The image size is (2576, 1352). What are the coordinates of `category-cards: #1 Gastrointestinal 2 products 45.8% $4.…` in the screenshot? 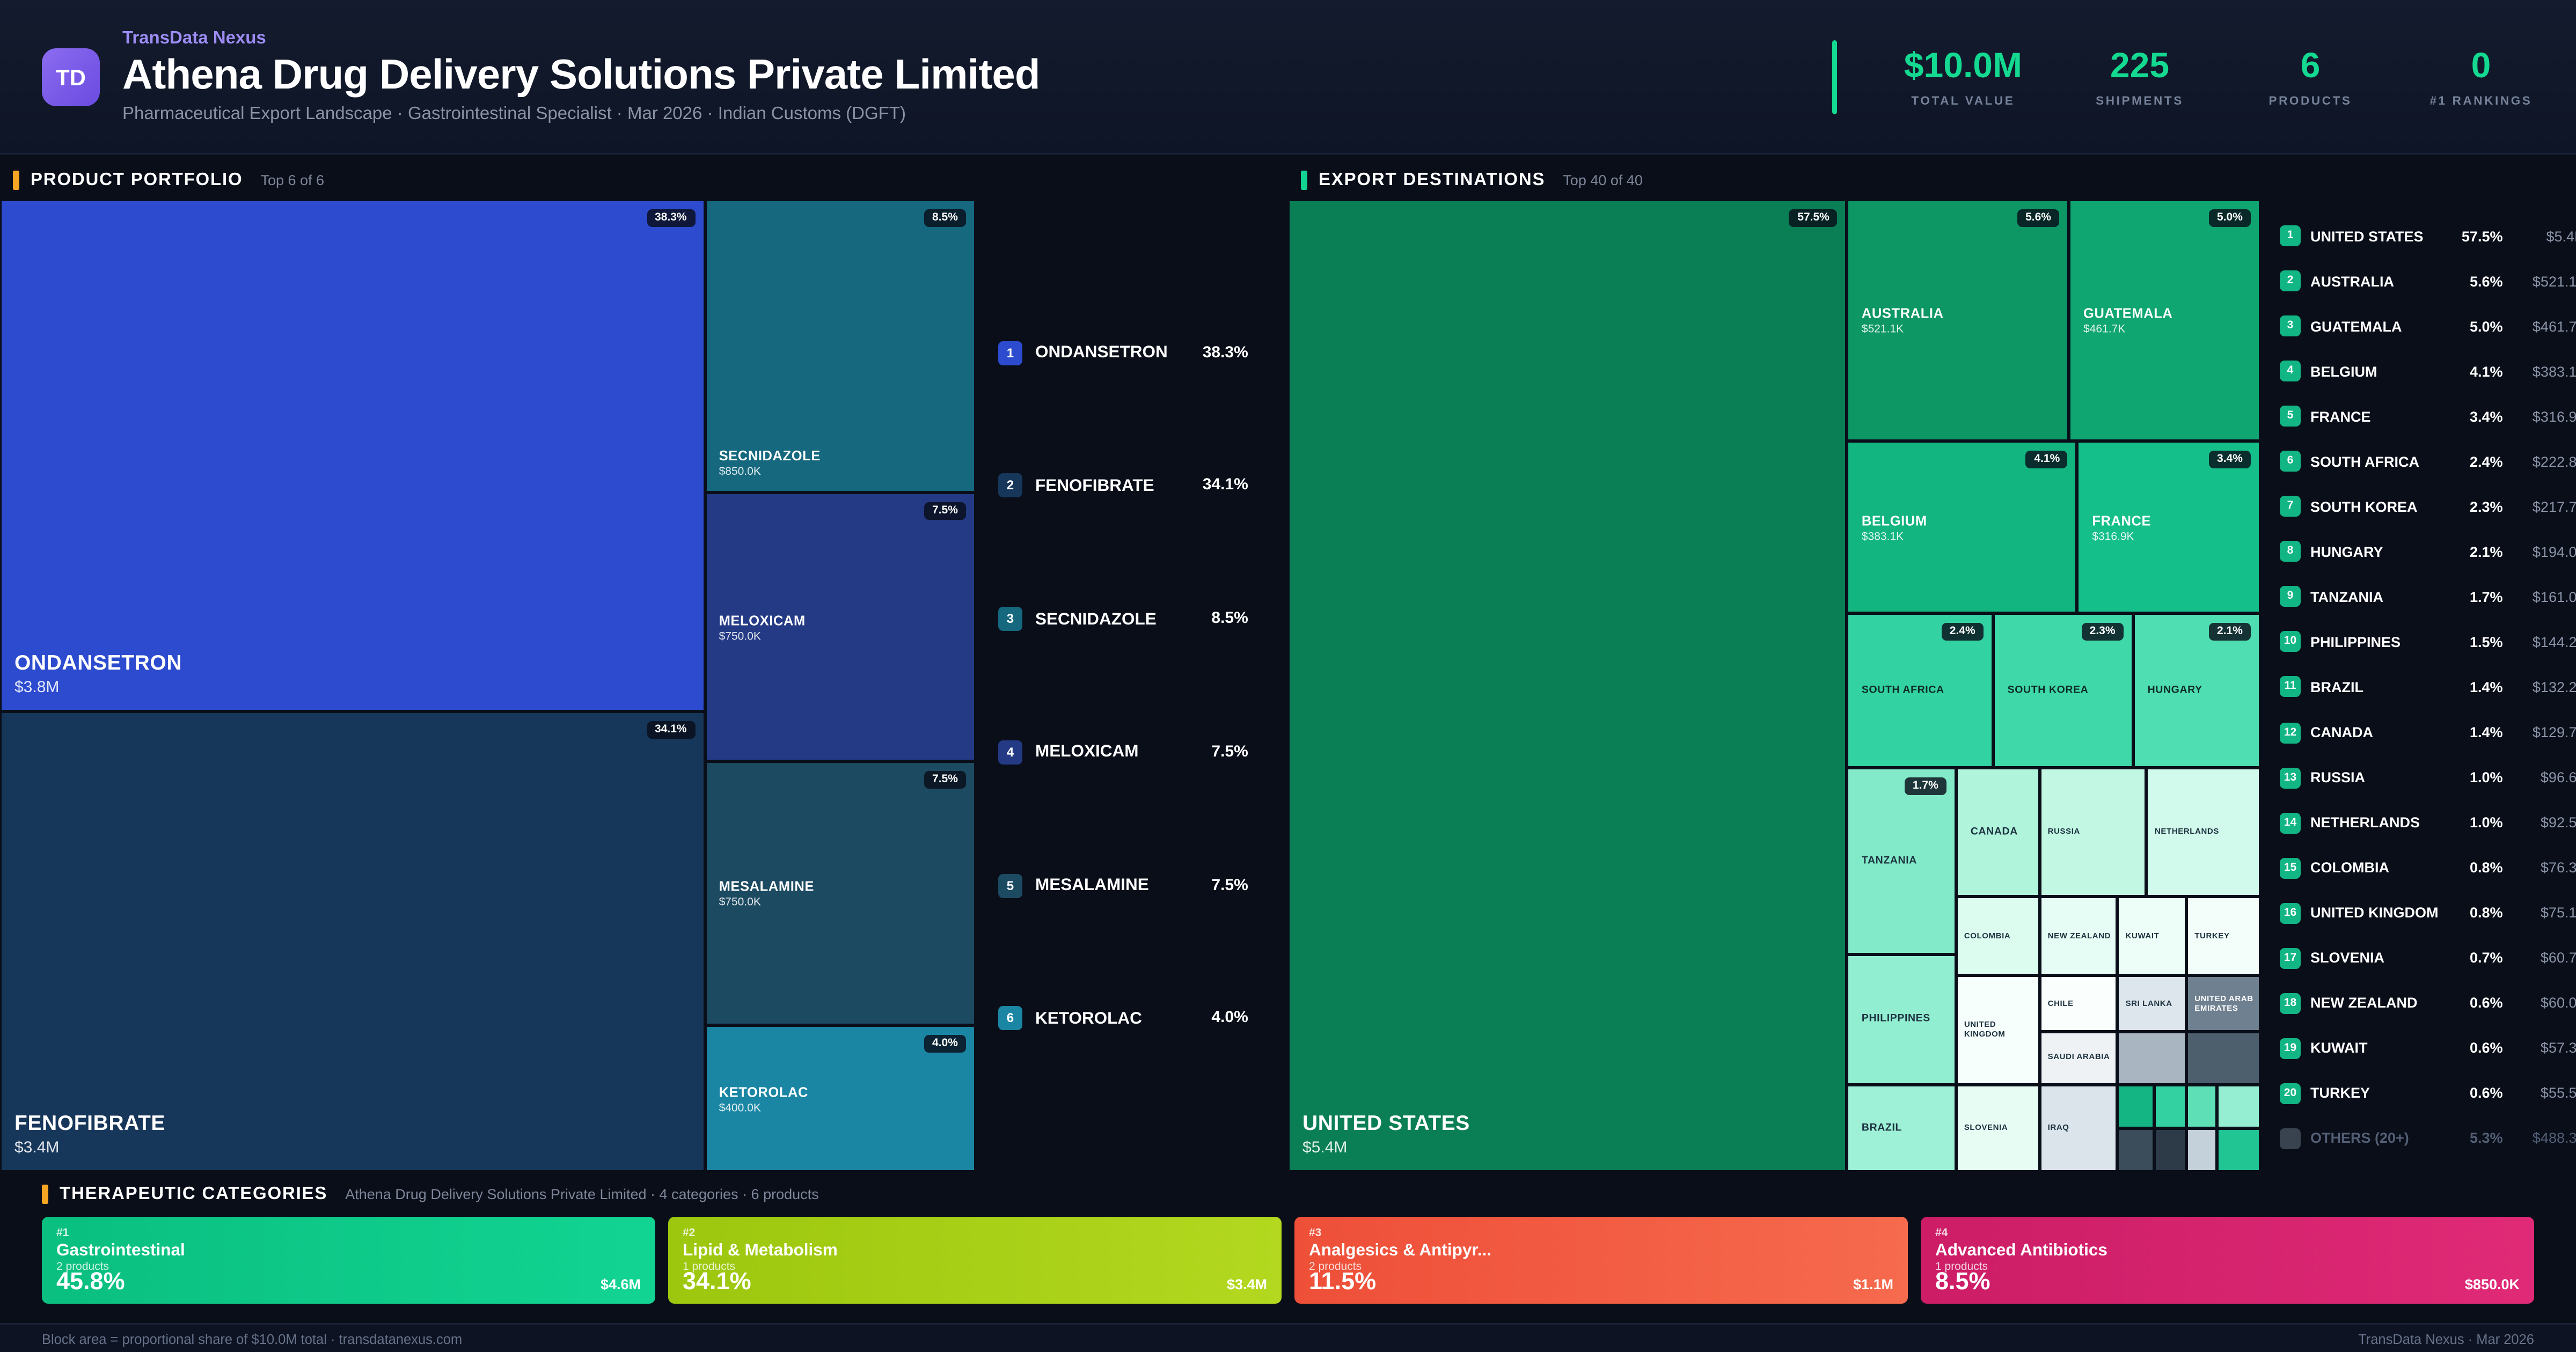 It's located at (1288, 1260).